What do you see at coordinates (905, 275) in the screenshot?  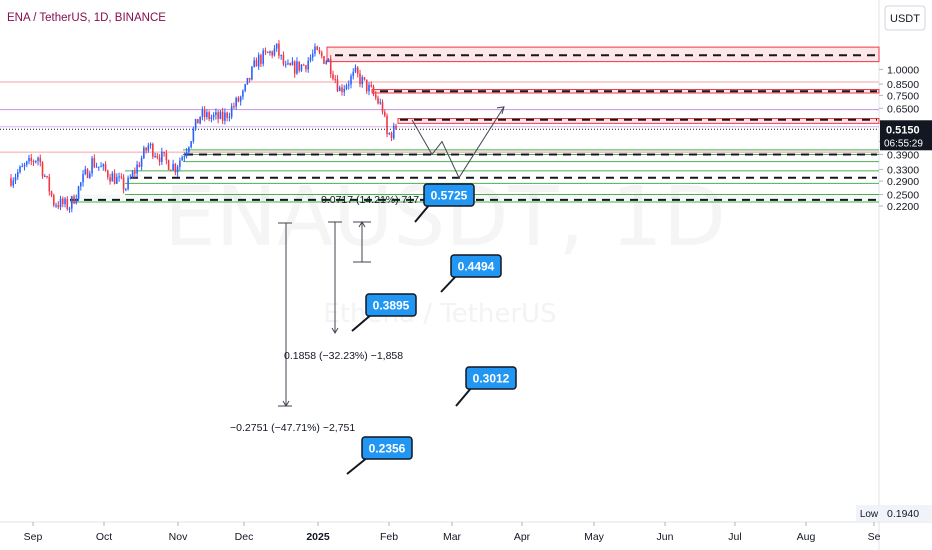 I see `price-axis-pane` at bounding box center [905, 275].